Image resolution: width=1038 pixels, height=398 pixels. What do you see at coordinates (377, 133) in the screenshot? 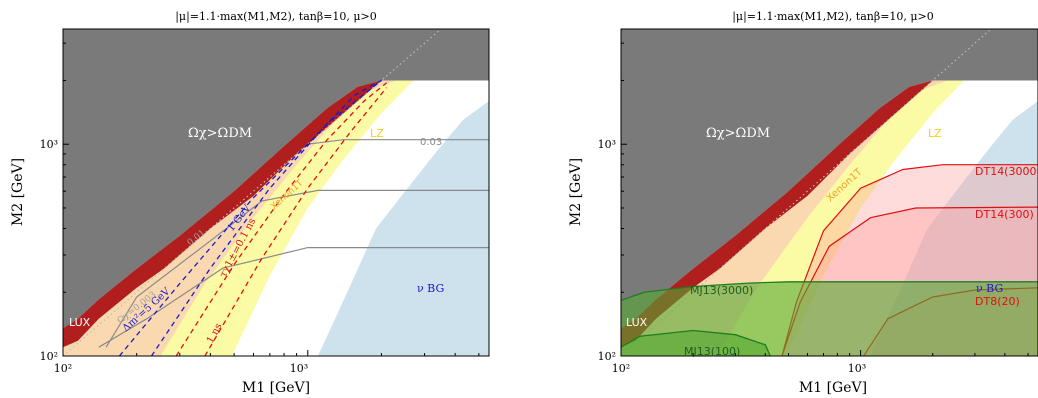
I see `left-label-lz: LZ` at bounding box center [377, 133].